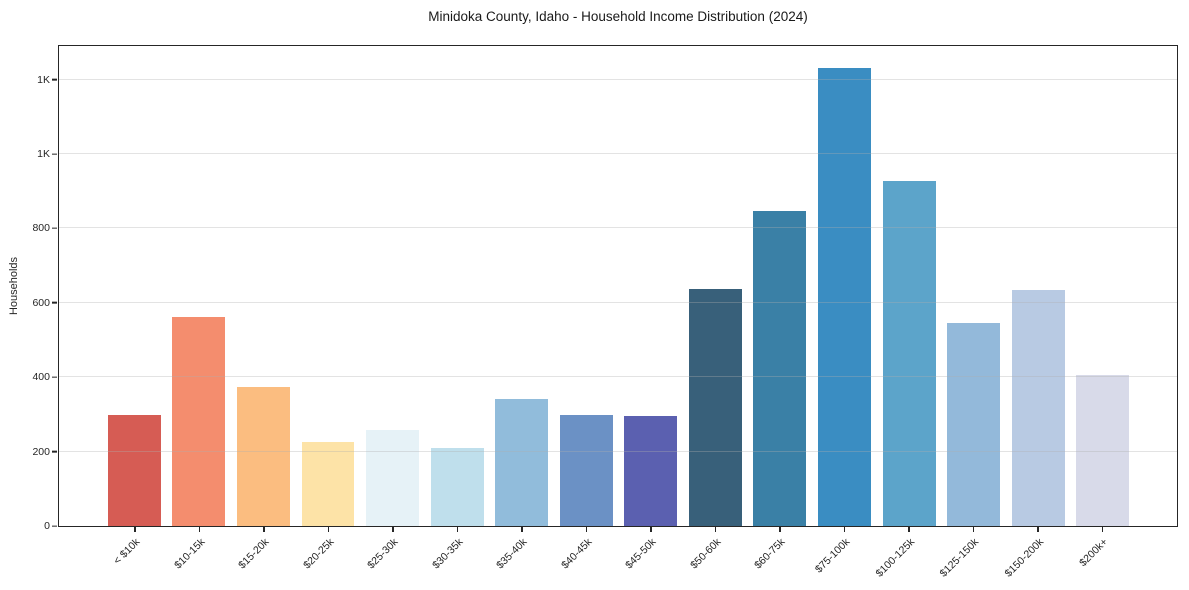 Image resolution: width=1189 pixels, height=590 pixels. What do you see at coordinates (254, 554) in the screenshot?
I see `x-tick-label-text: $15-20k` at bounding box center [254, 554].